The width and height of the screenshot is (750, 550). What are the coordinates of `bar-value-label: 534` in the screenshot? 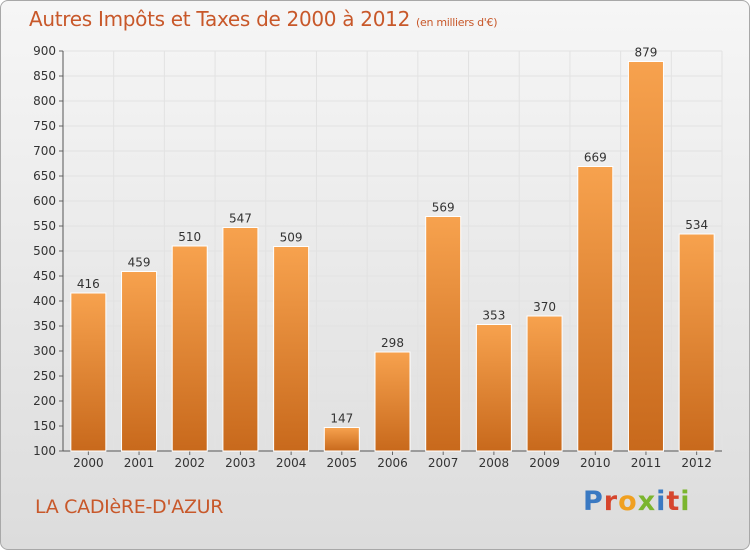 It's located at (696, 225).